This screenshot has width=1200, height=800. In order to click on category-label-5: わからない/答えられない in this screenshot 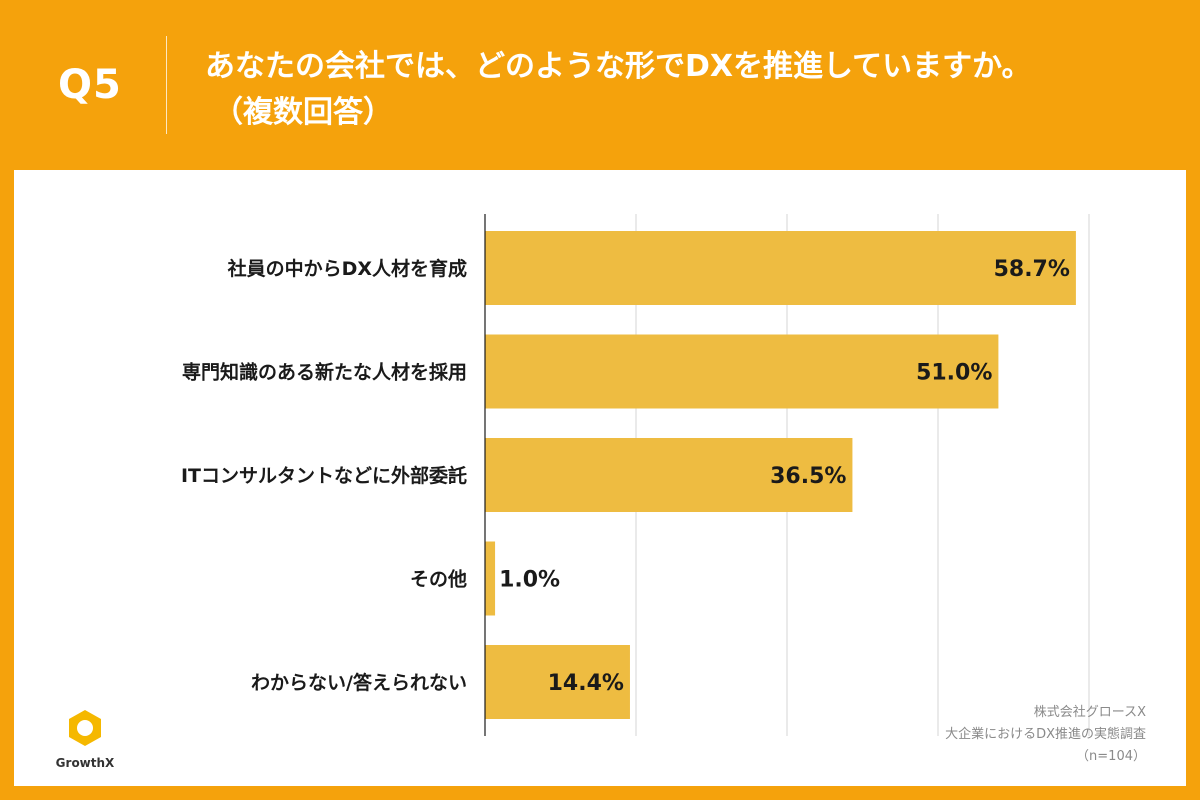, I will do `click(359, 682)`.